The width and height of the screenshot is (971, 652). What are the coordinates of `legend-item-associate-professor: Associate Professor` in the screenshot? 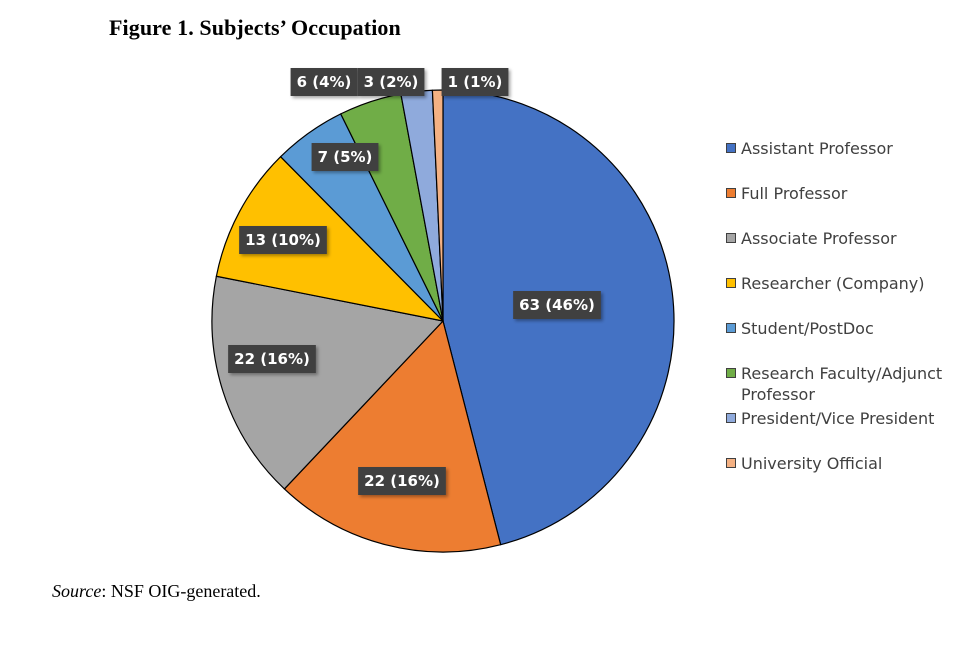 It's located at (841, 238).